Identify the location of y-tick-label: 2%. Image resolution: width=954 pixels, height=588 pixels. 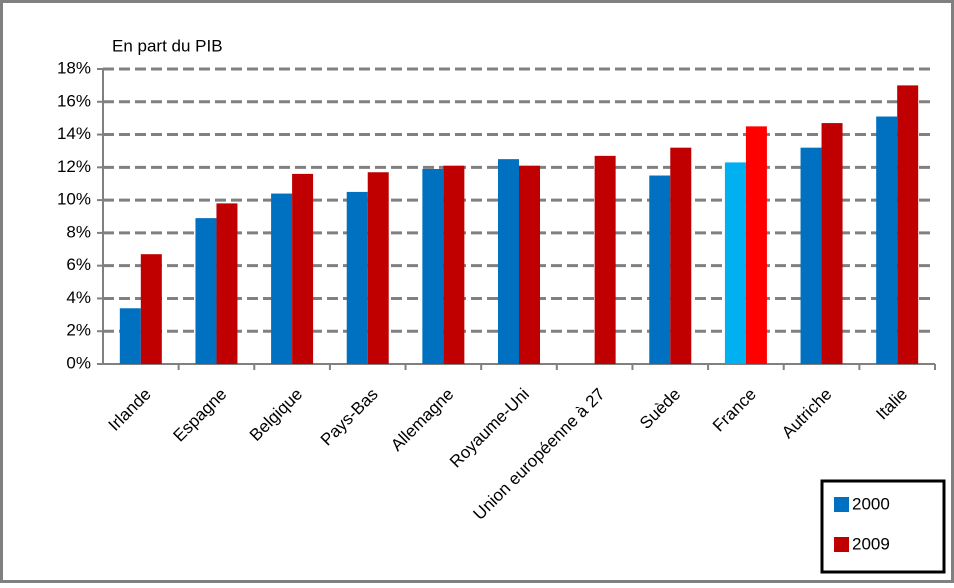
(78, 330).